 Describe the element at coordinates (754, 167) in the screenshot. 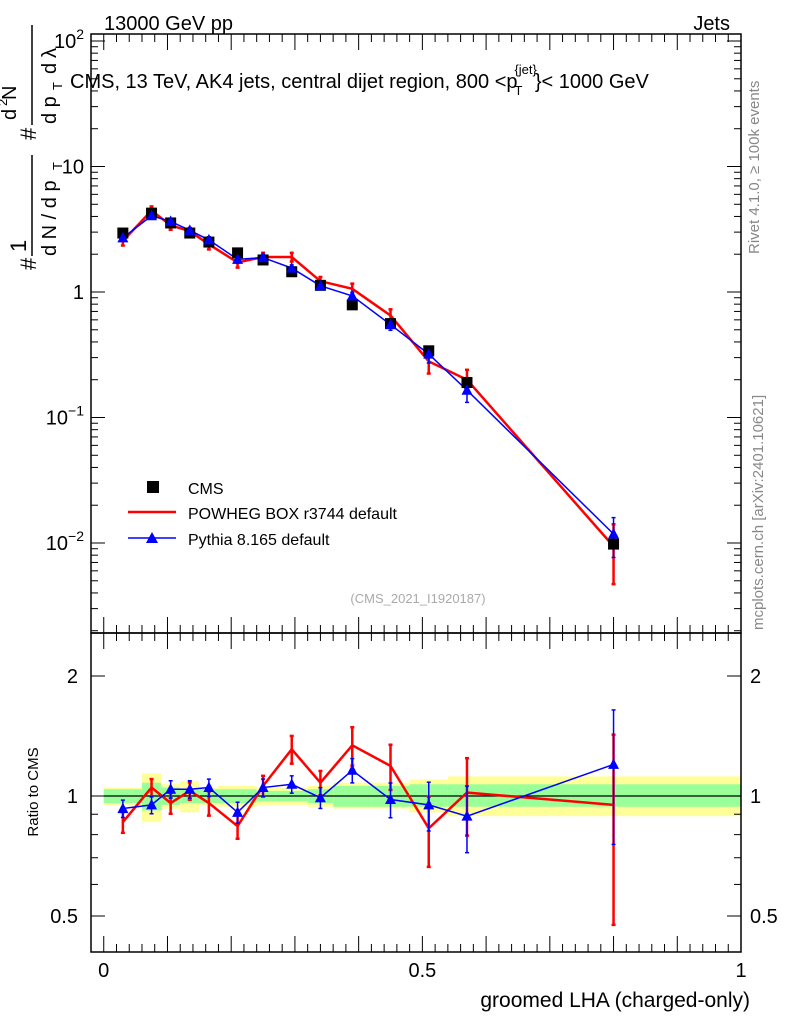

I see `rivet-label: Rivet 4.1.0, ≥ 100k events` at that location.